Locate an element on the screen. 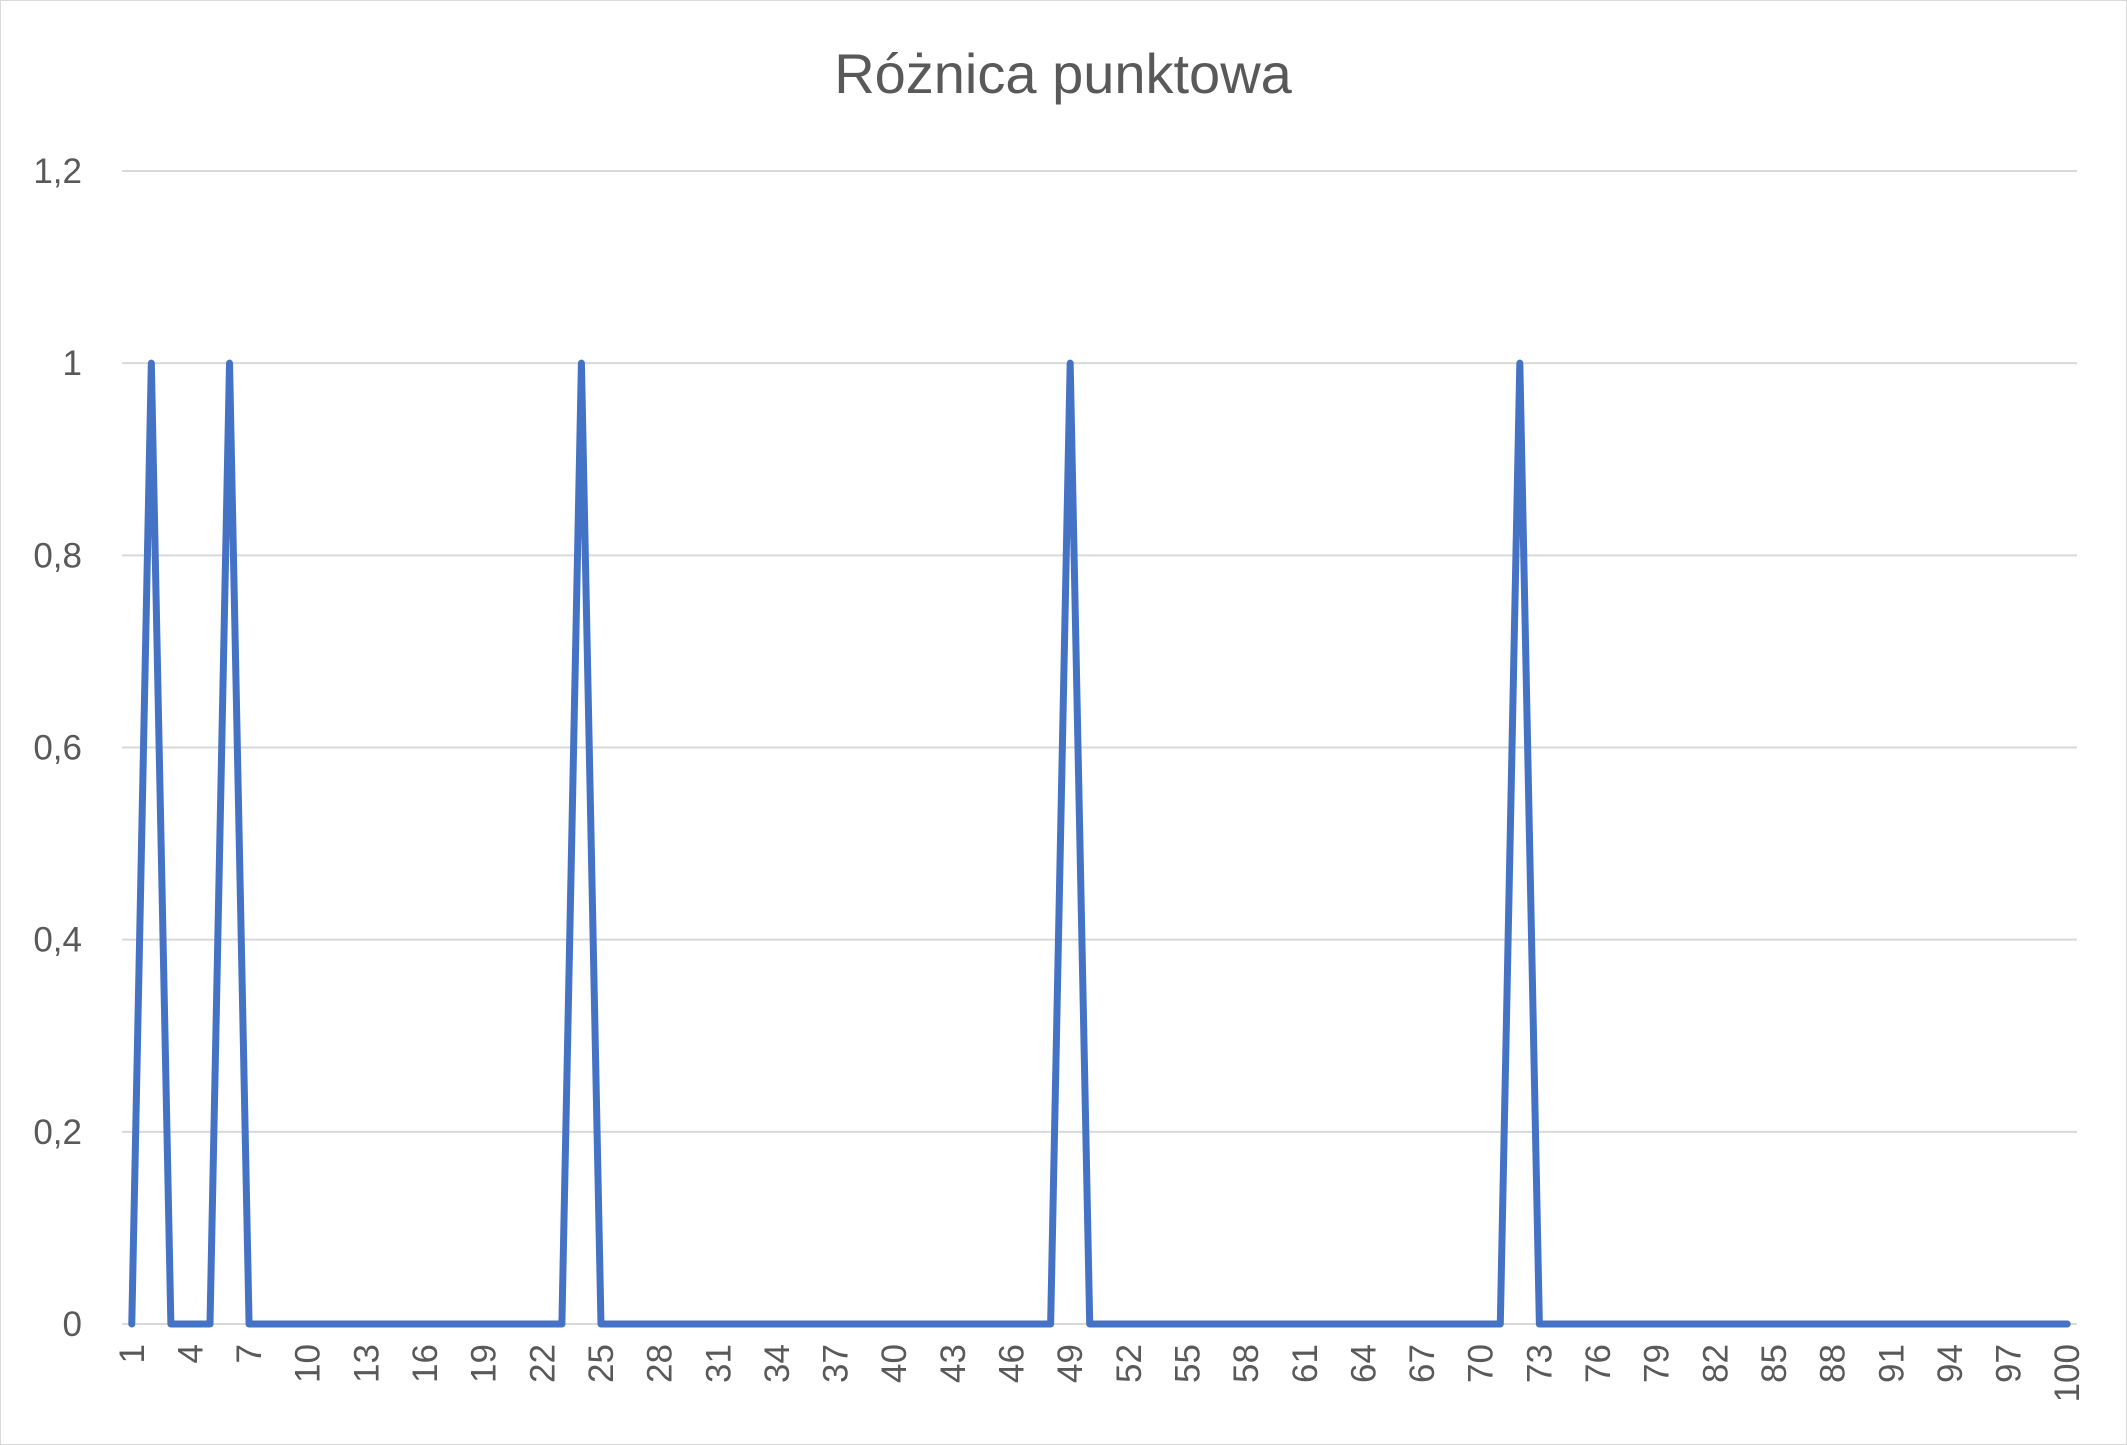 This screenshot has width=2127, height=1445. y-tick-label: 0 is located at coordinates (72, 1324).